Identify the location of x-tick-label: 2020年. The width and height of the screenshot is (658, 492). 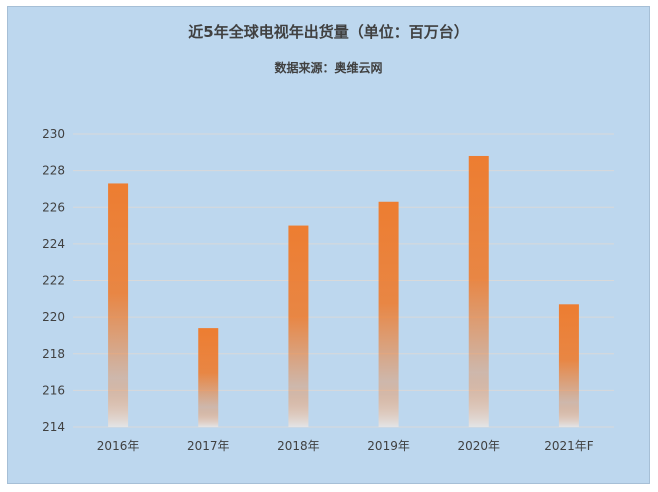
(478, 446).